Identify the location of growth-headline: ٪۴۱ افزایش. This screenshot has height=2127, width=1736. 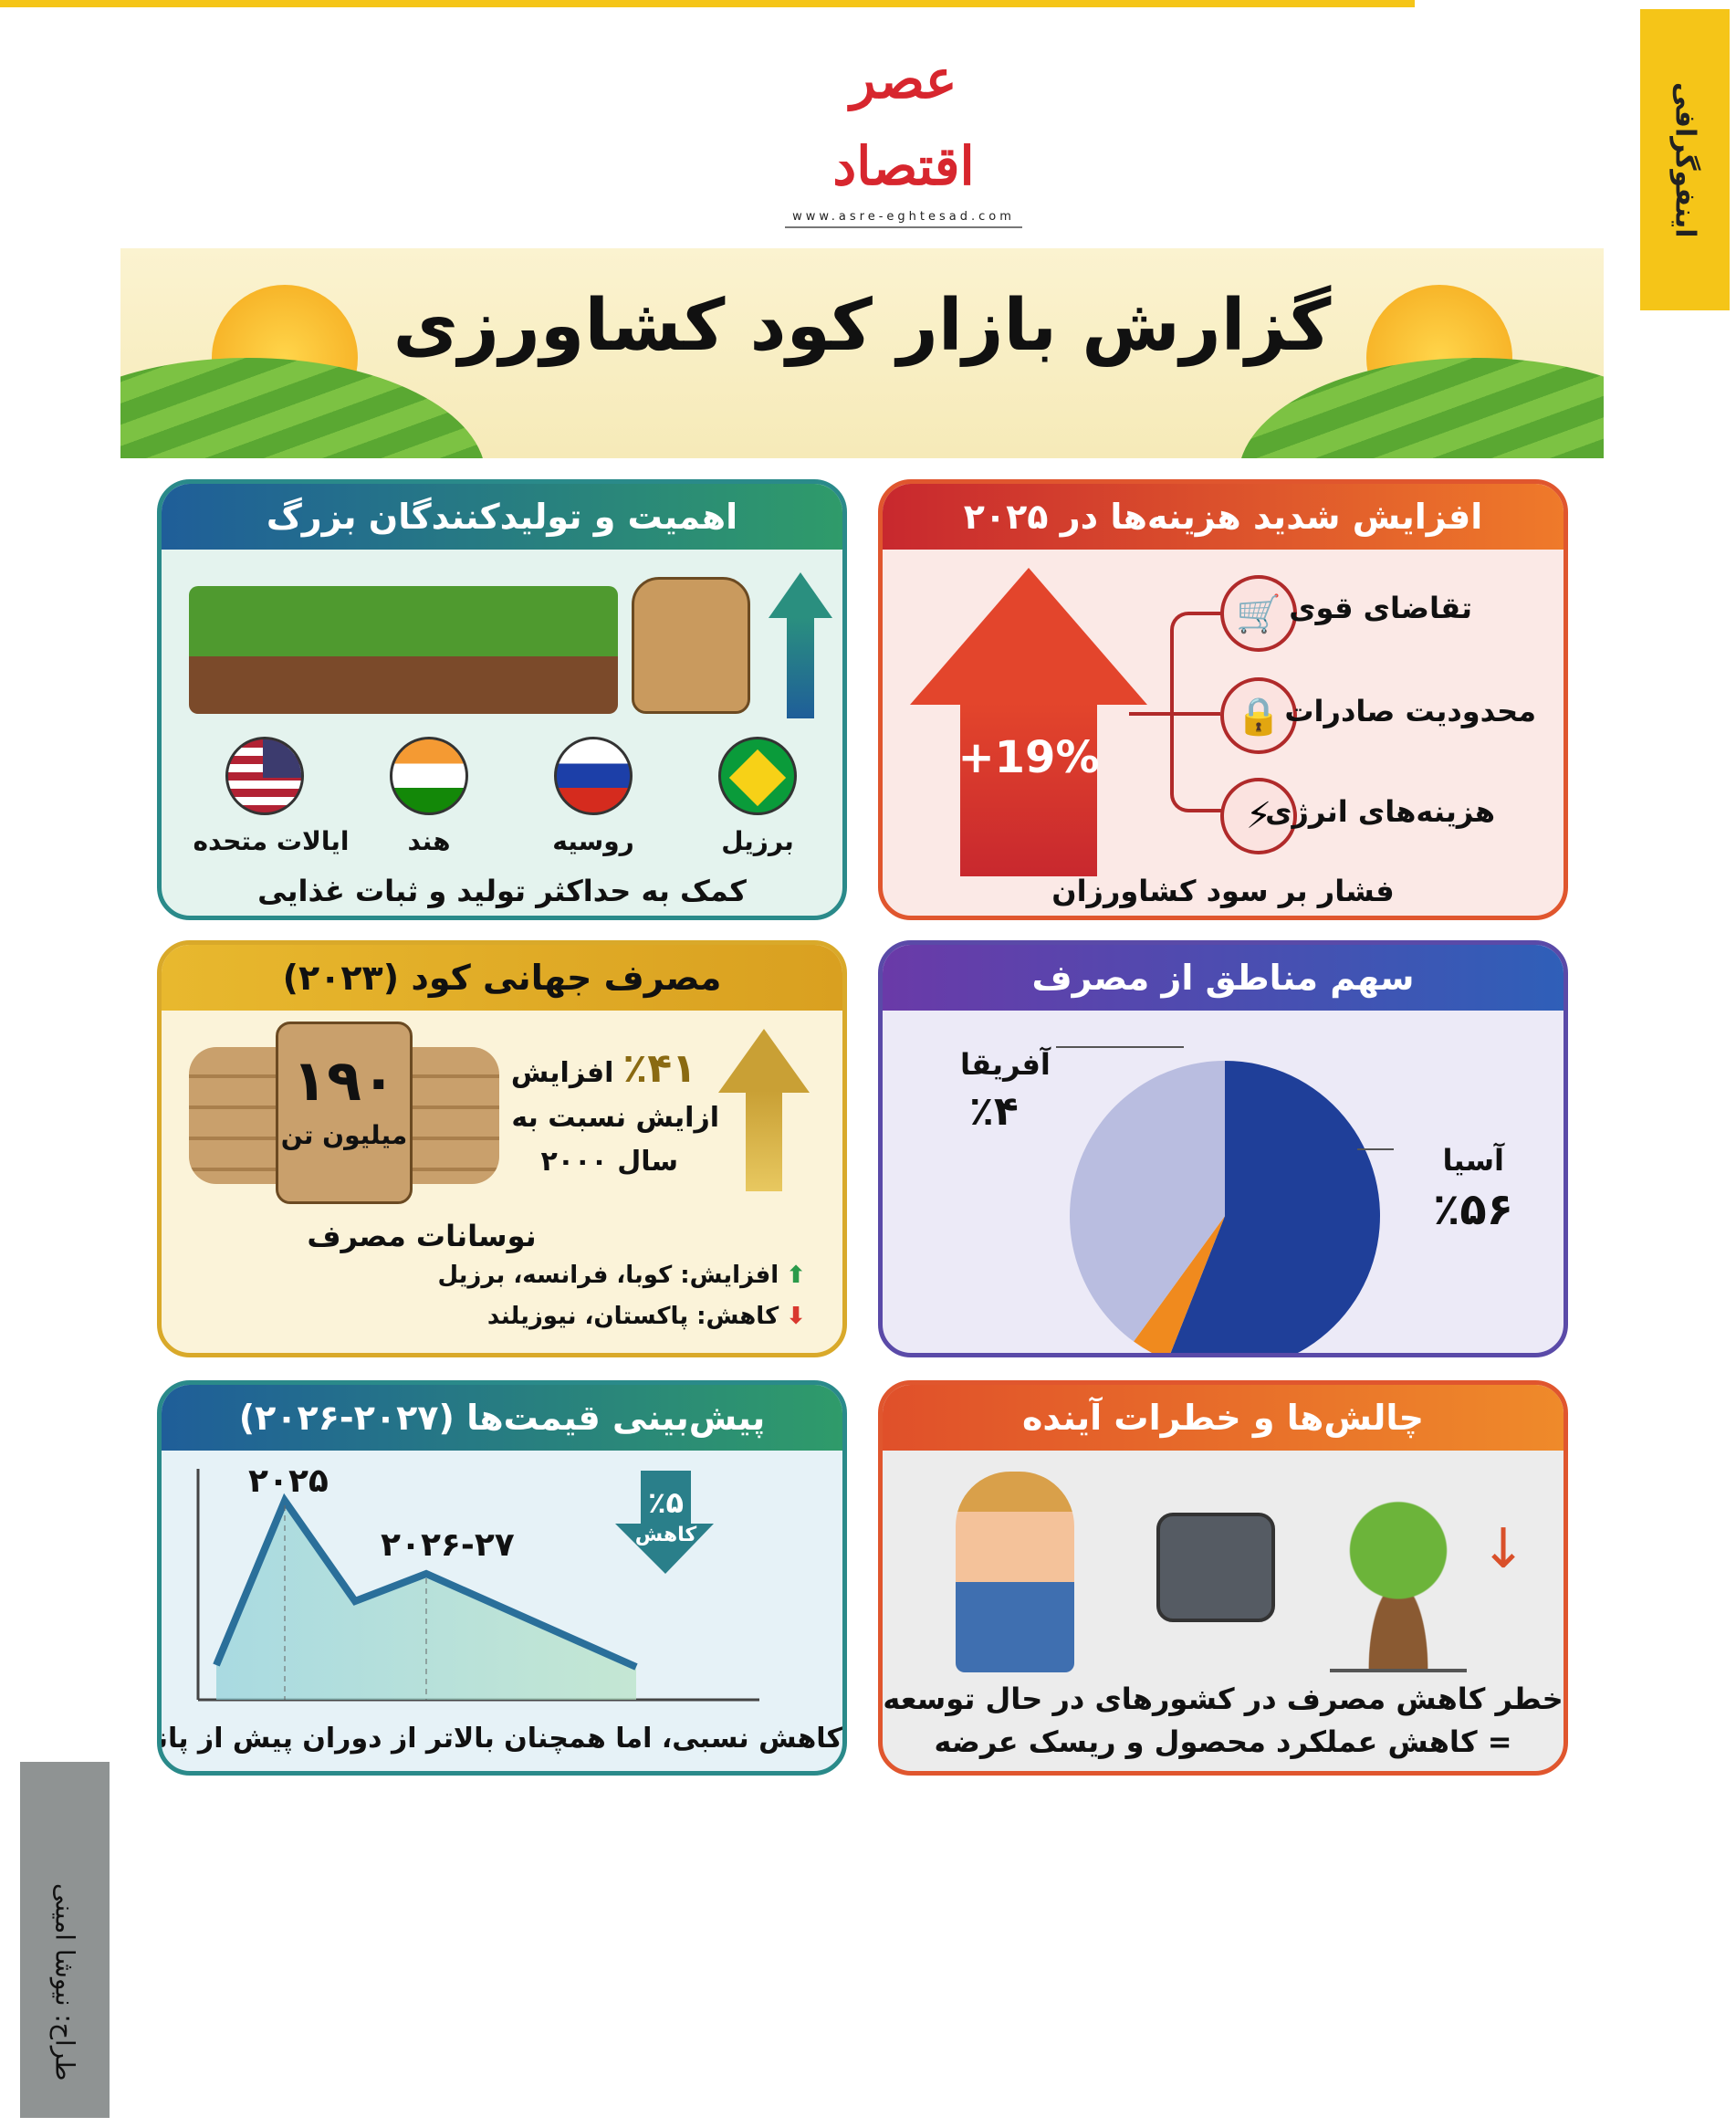
(603, 1068).